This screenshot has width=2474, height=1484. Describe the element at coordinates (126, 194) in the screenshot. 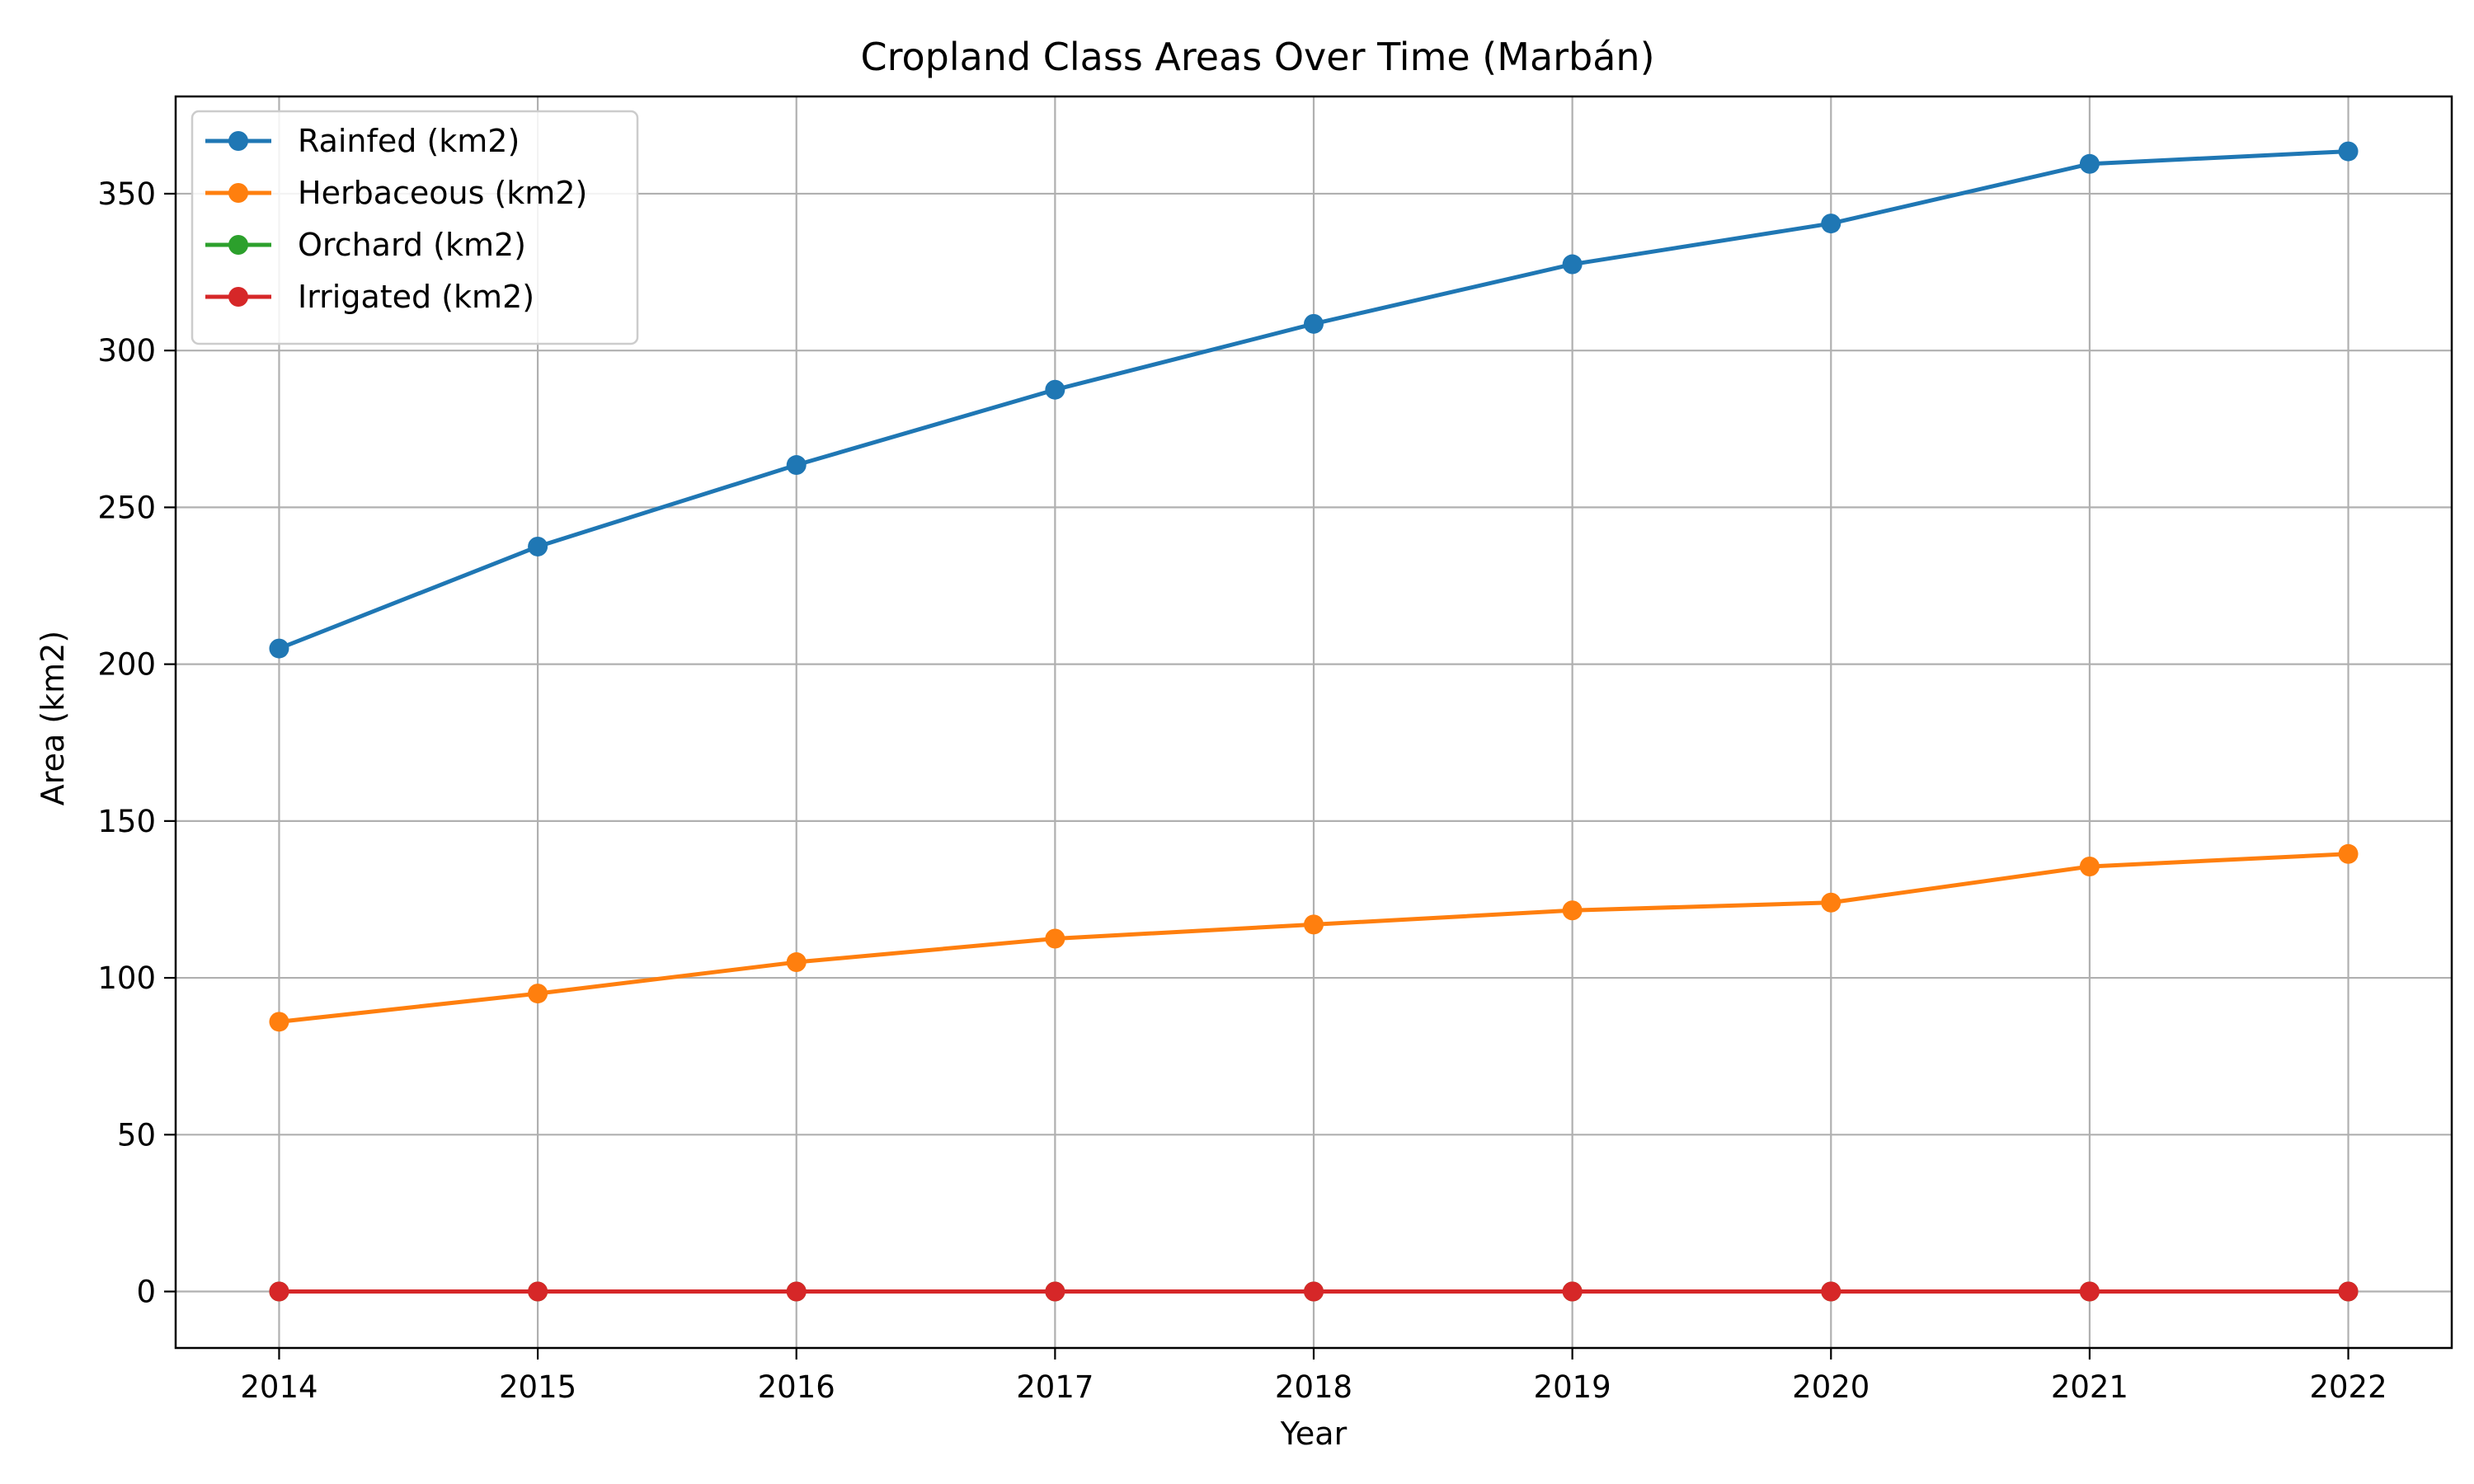

I see `y-tick-label: 350` at that location.